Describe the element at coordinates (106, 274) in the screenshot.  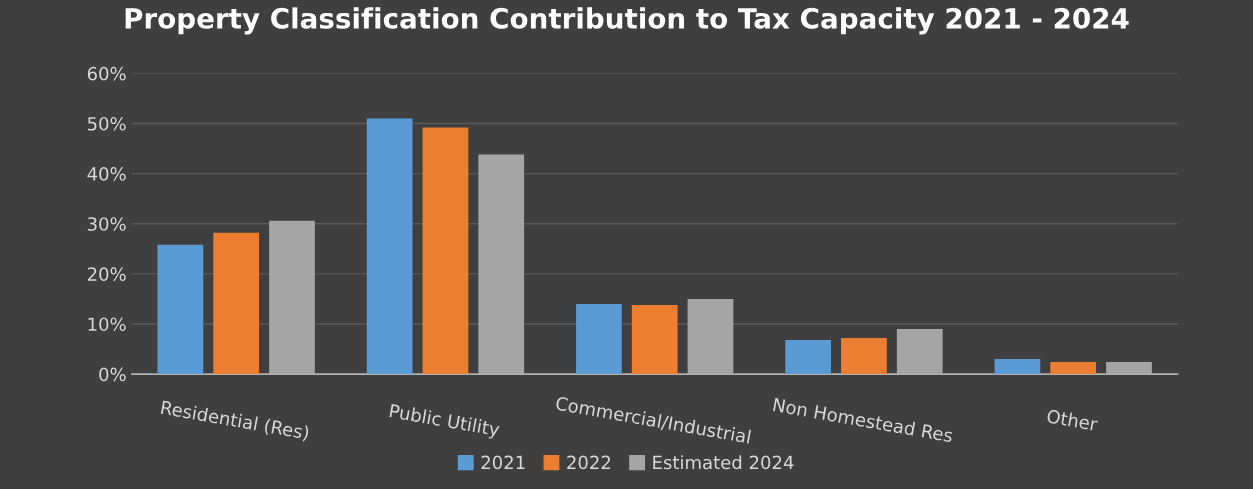
I see `y-tick-label: 20%` at that location.